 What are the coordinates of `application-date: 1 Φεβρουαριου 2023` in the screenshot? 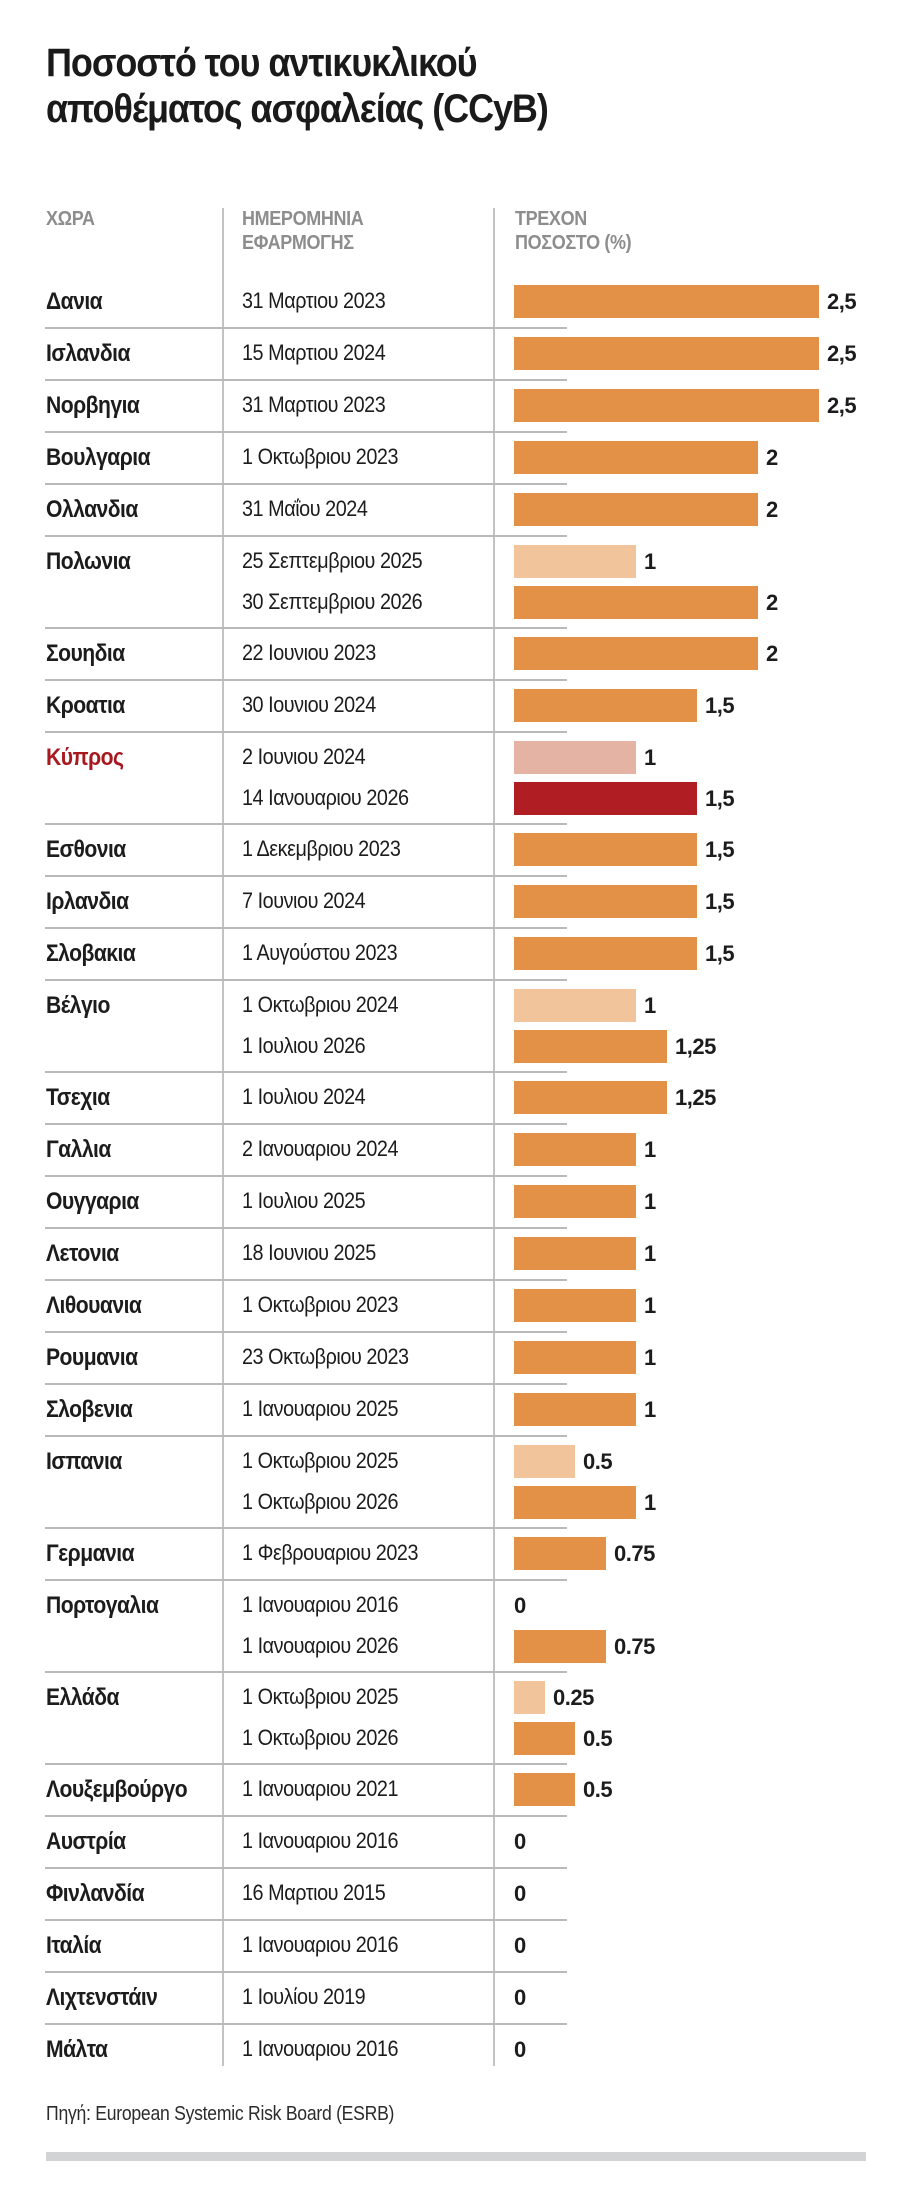 It's located at (330, 1552).